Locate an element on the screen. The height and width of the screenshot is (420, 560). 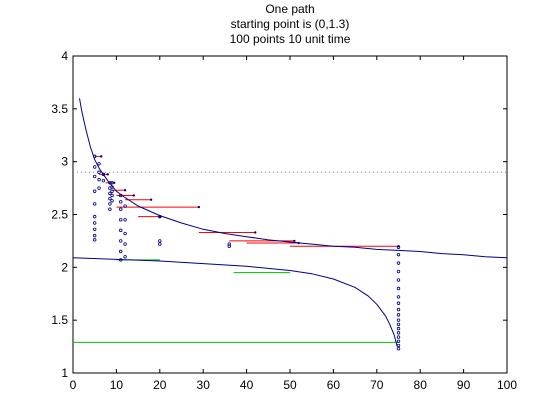
title-line-1: One path is located at coordinates (289, 9).